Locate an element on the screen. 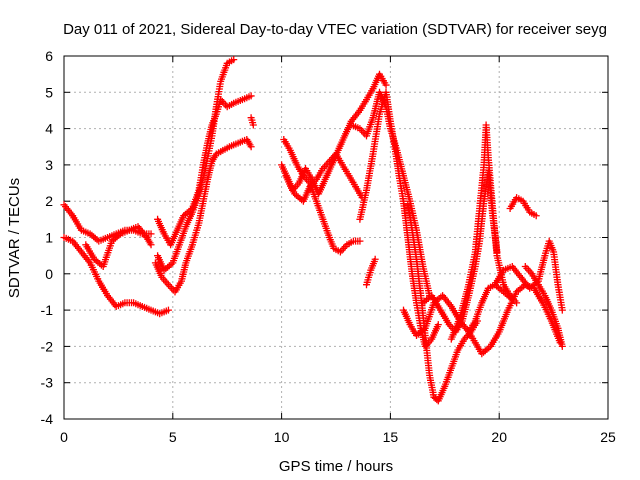  x-tick-label: 15 is located at coordinates (391, 437).